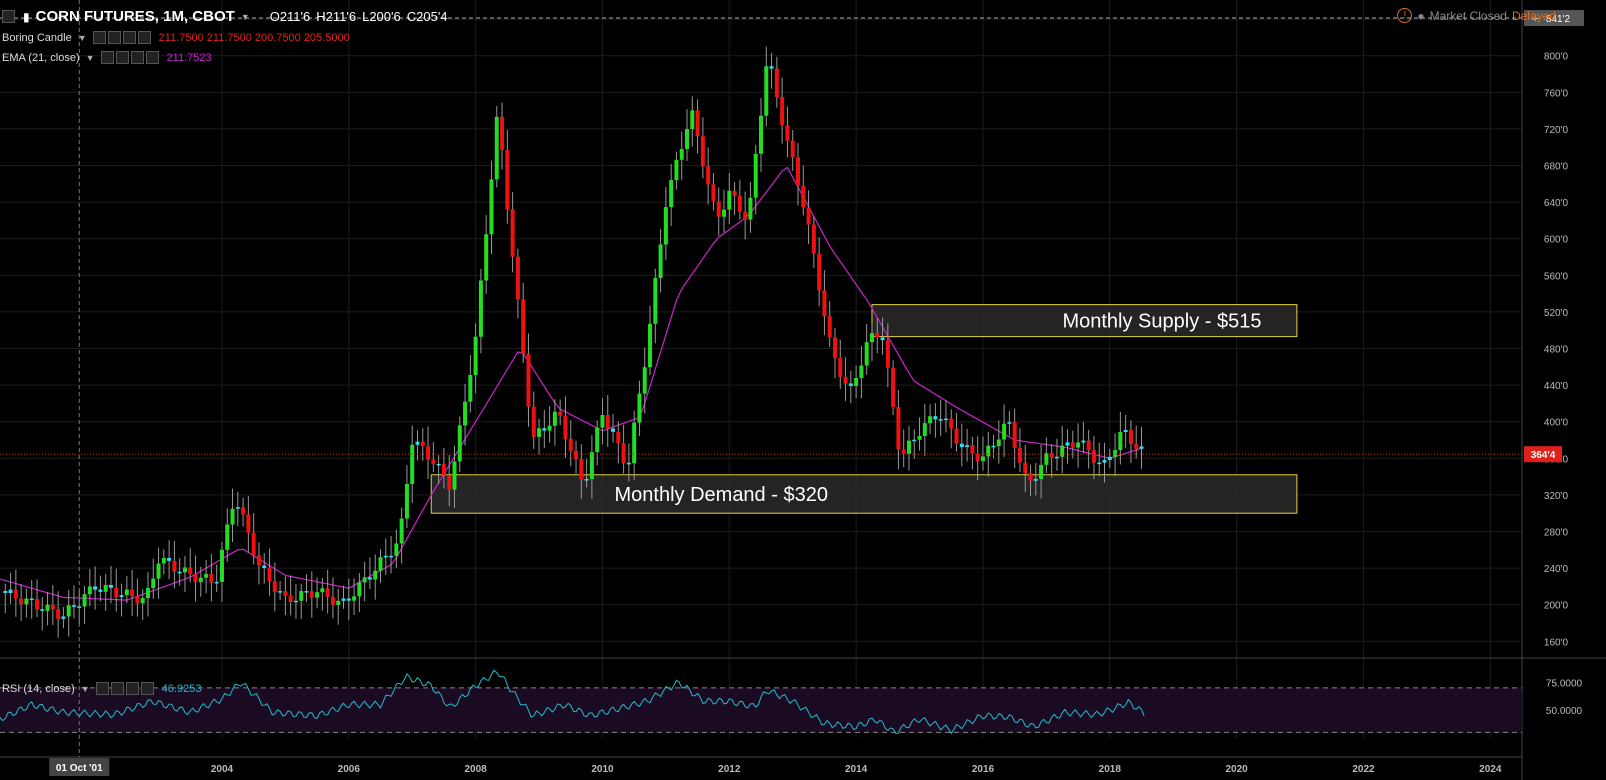  I want to click on gear-icon, so click(114, 37).